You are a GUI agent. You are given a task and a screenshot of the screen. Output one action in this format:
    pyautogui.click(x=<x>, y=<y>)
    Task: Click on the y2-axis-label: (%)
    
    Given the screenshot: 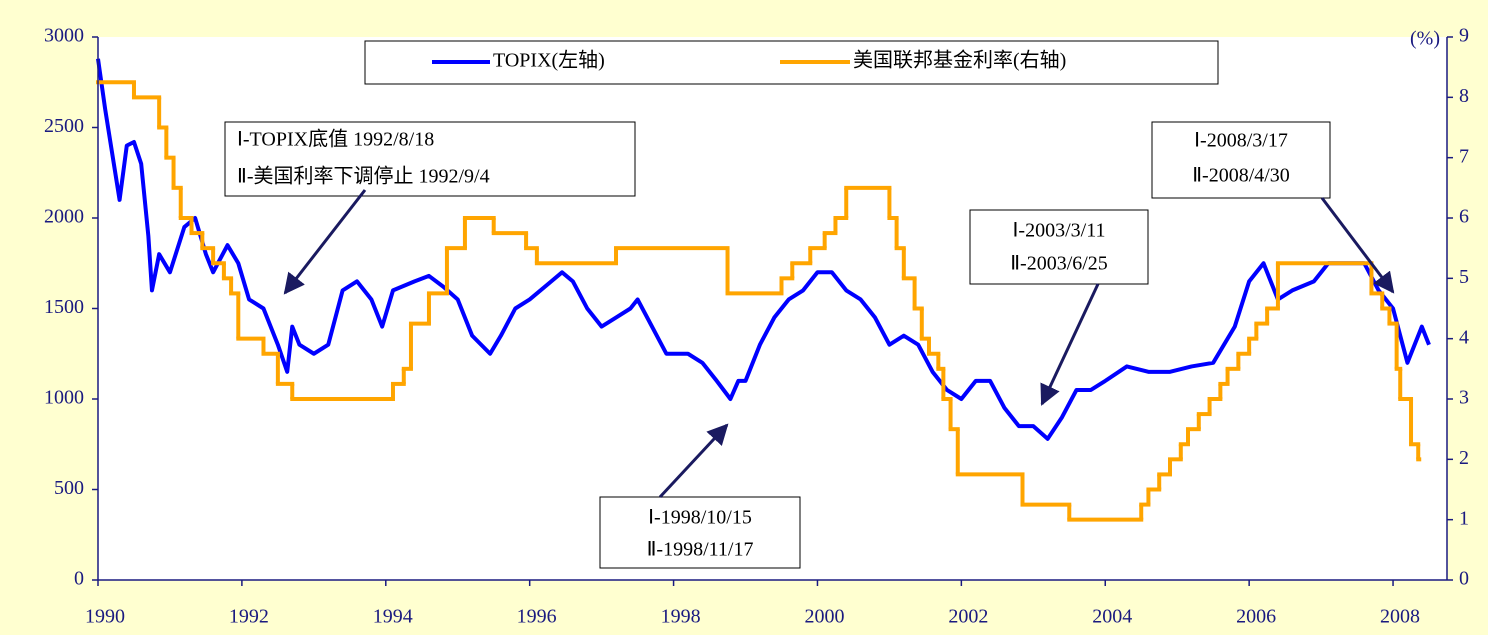 What is the action you would take?
    pyautogui.click(x=1425, y=39)
    